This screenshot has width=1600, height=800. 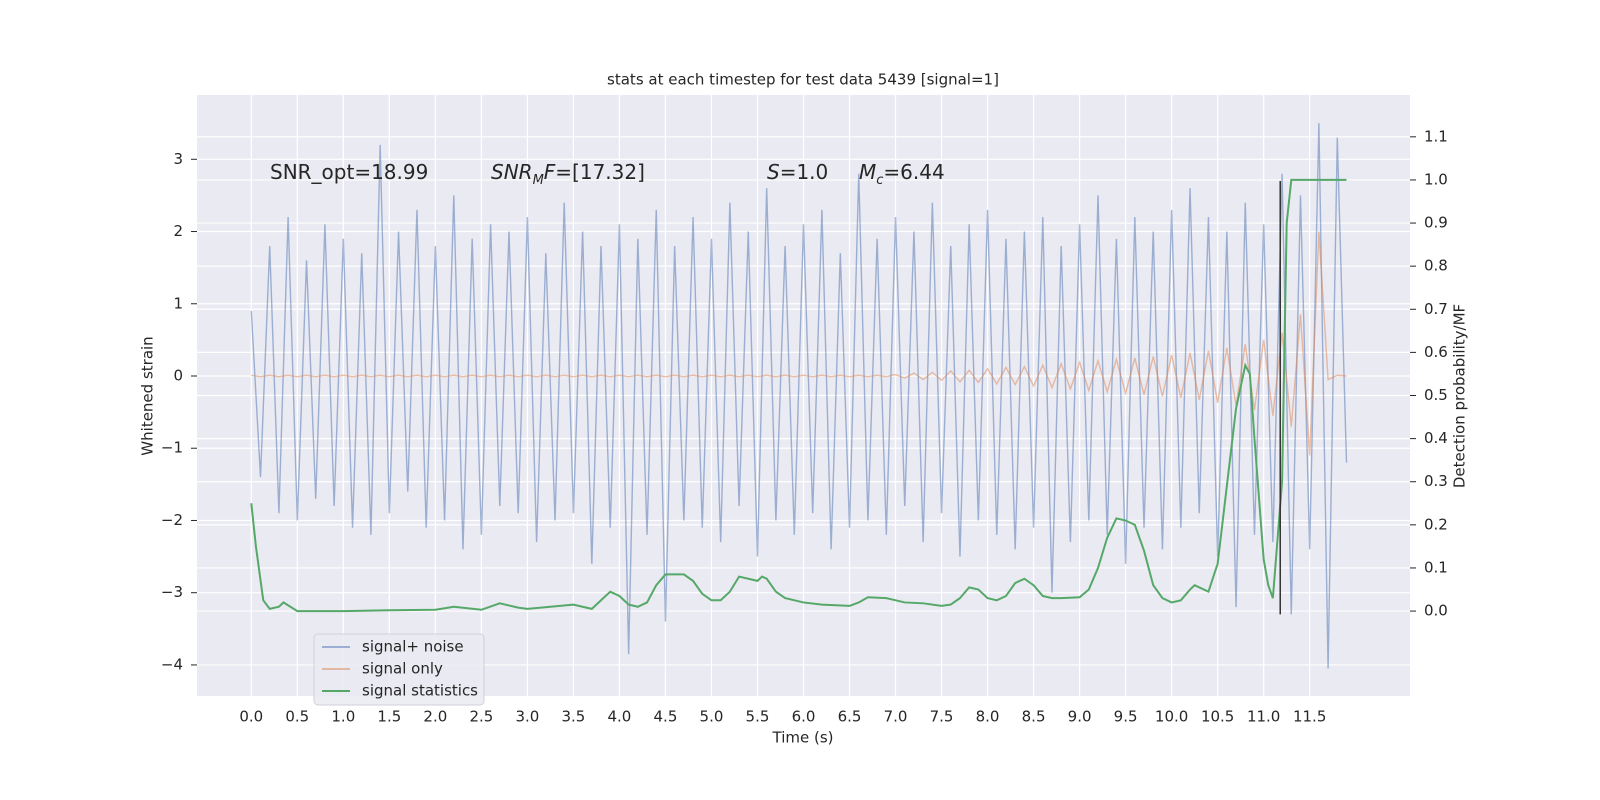 I want to click on x-tick-label: 7.0, so click(x=896, y=717).